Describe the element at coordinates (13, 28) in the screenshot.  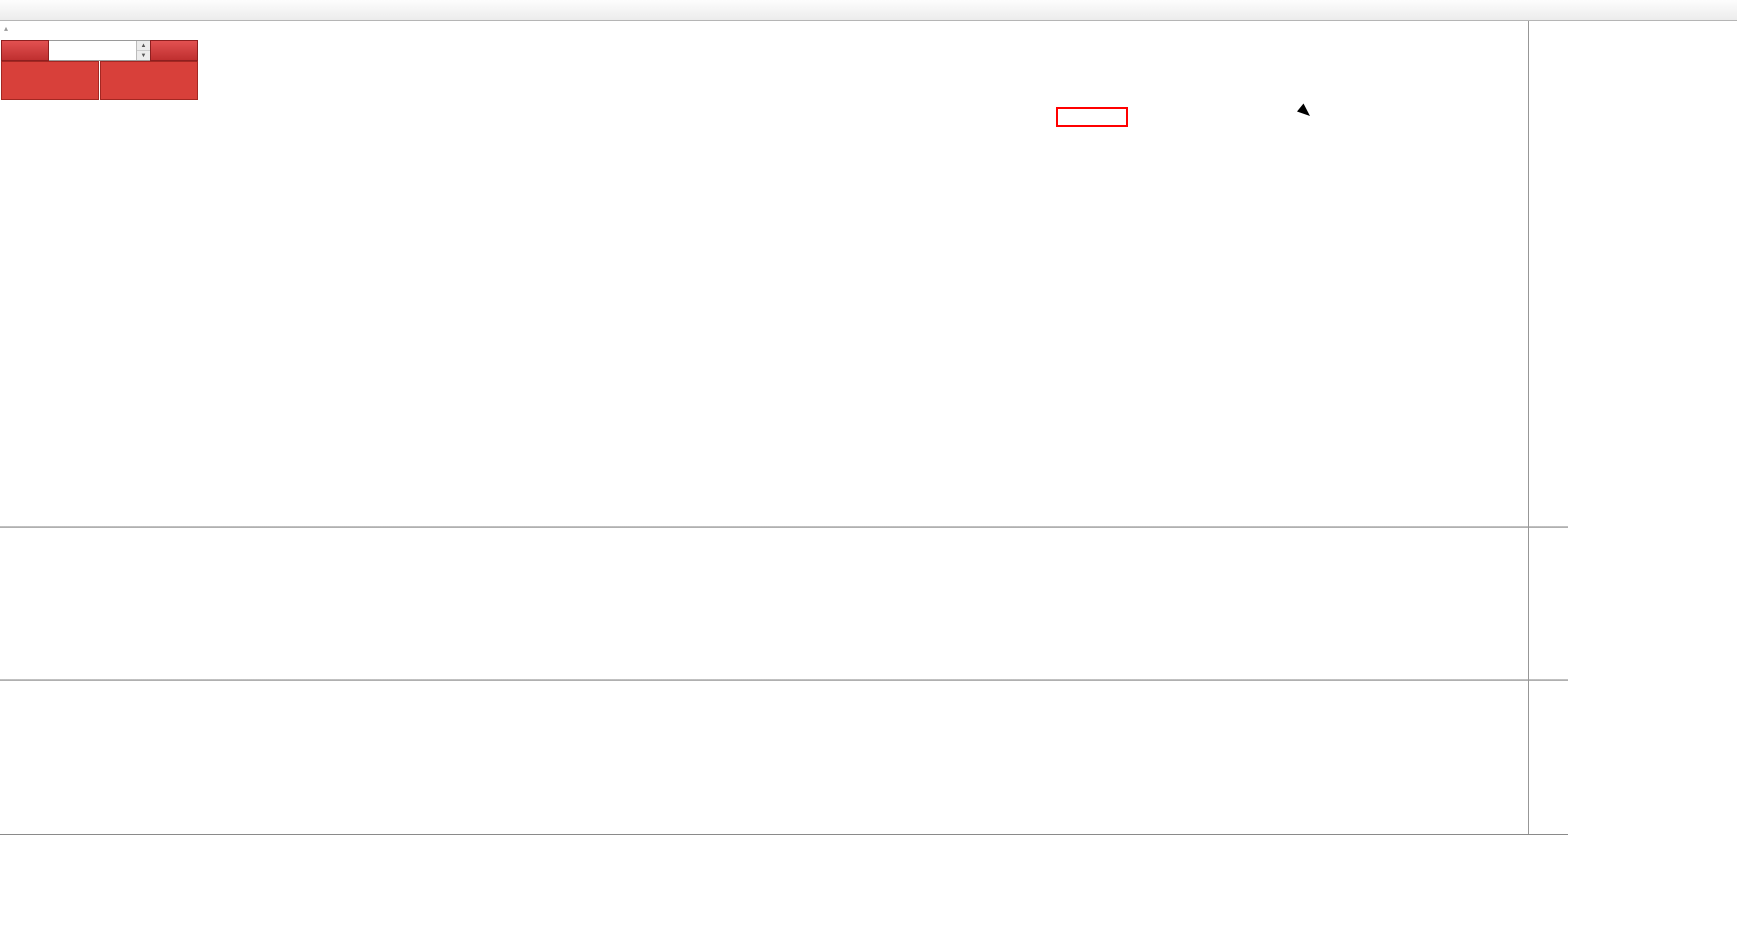
I see `chart-title: ▴` at that location.